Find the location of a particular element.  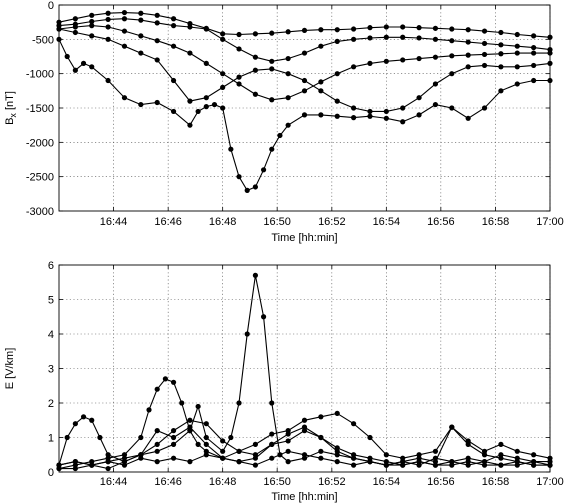

y-tick-label: 3 is located at coordinates (51, 370).